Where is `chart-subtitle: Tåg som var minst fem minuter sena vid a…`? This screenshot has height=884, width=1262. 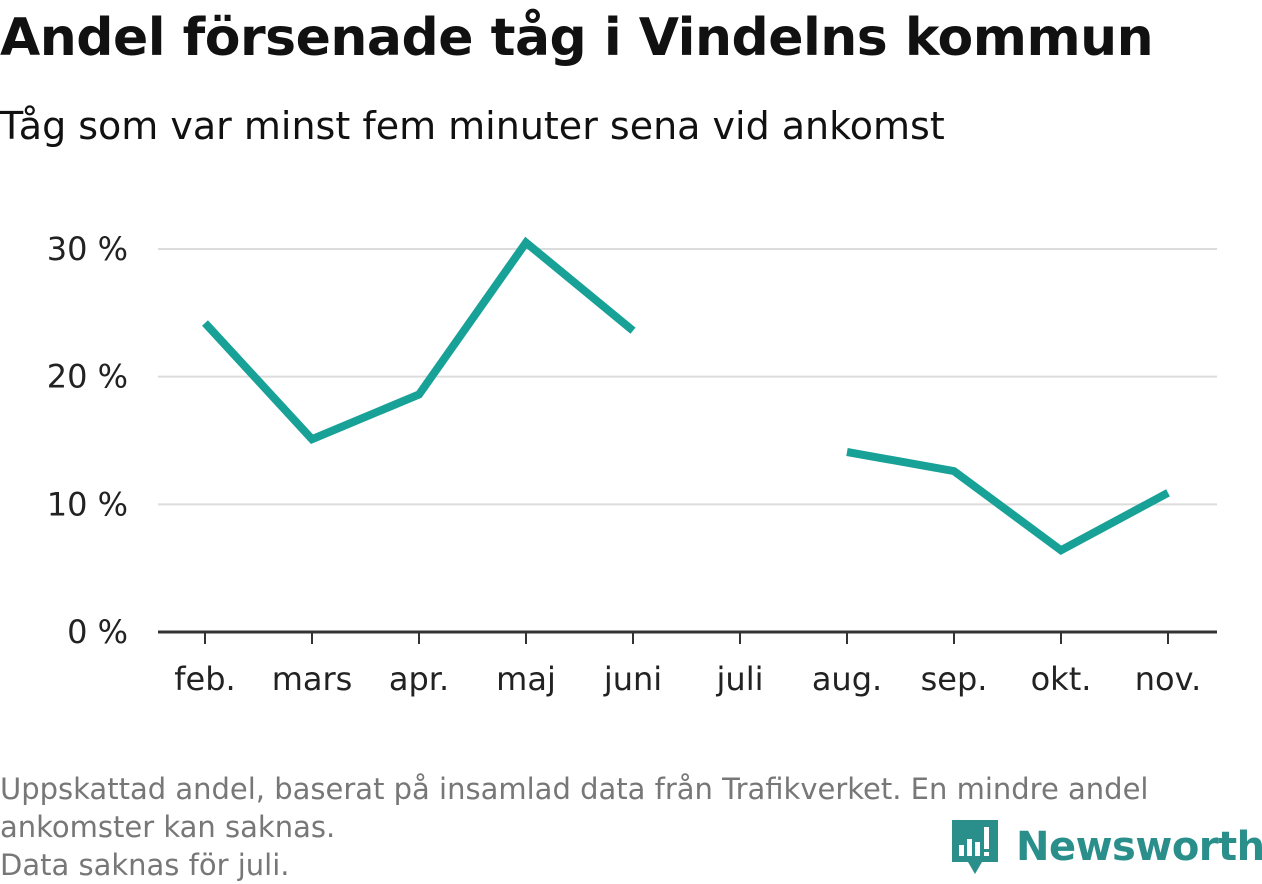
chart-subtitle: Tåg som var minst fem minuter sena vid a… is located at coordinates (472, 126).